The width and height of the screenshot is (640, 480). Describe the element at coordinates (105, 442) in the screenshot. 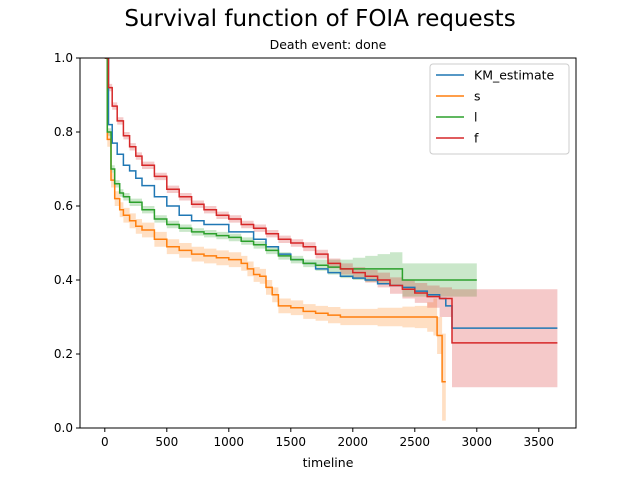

I see `x-tick-label: 0` at that location.